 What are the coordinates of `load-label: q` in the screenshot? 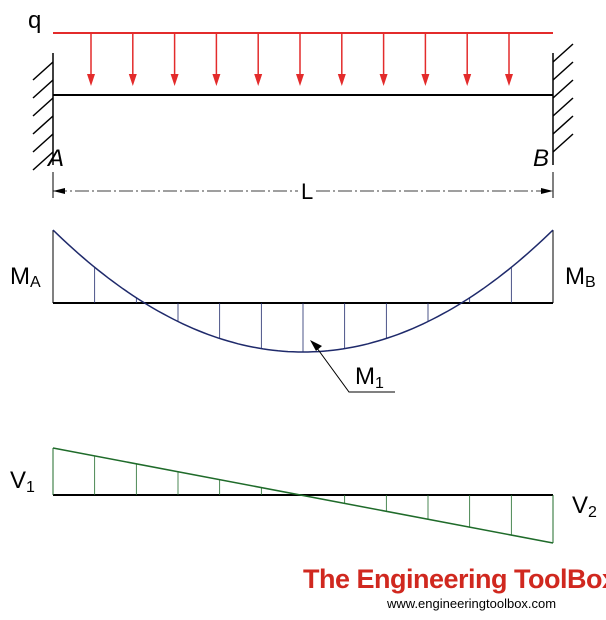 It's located at (34, 20).